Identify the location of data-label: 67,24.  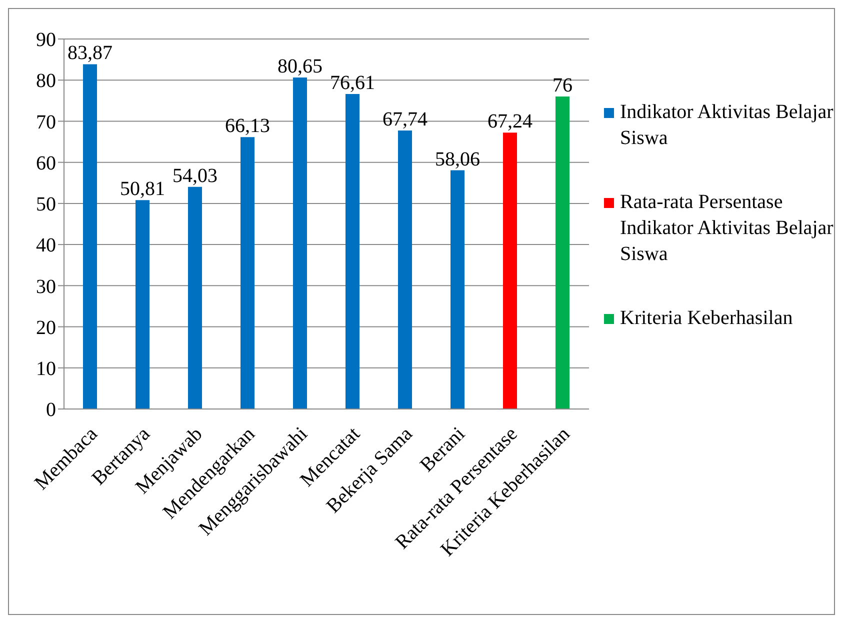
(510, 121).